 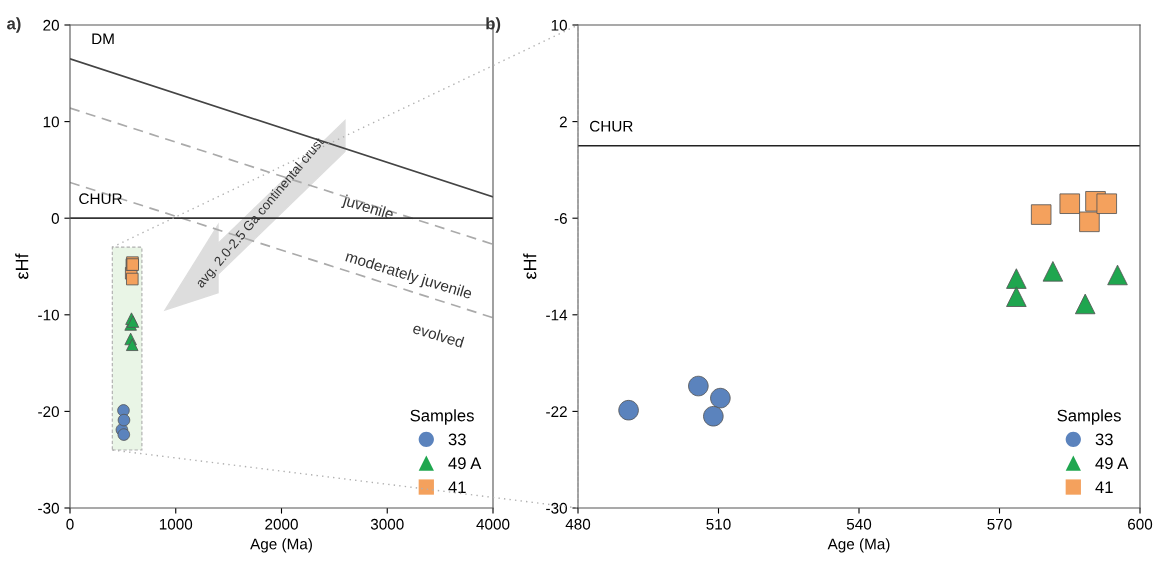 What do you see at coordinates (859, 524) in the screenshot?
I see `x-tick-label: 540` at bounding box center [859, 524].